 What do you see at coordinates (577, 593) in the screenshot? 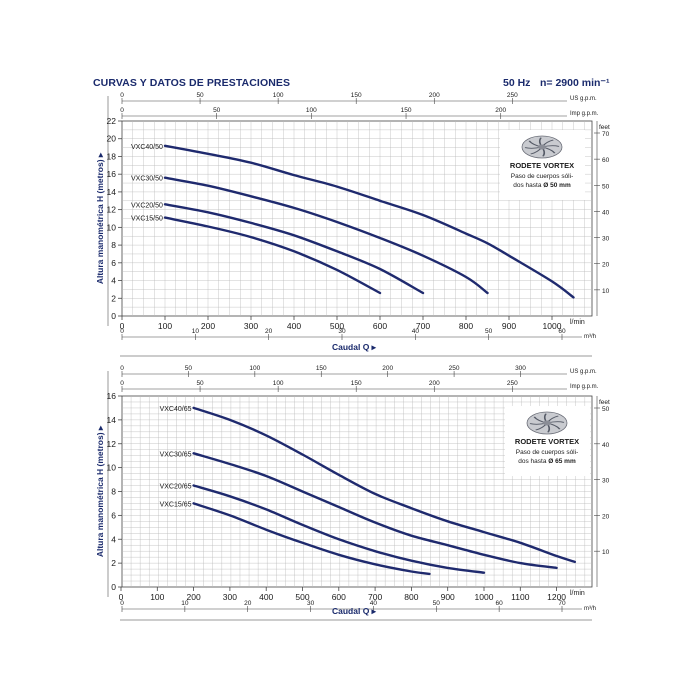
I see `x-unit-label: l/min` at bounding box center [577, 593].